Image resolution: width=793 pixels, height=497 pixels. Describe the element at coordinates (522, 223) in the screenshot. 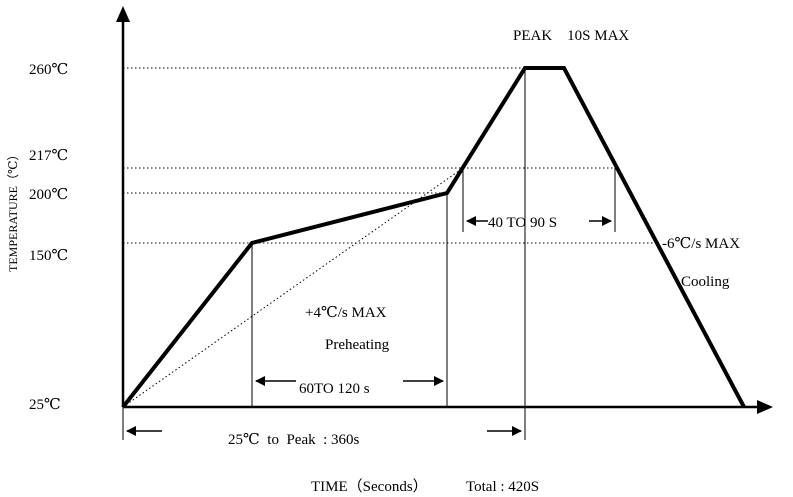

I see `reflow-window-label: 40 TO 90 S` at that location.